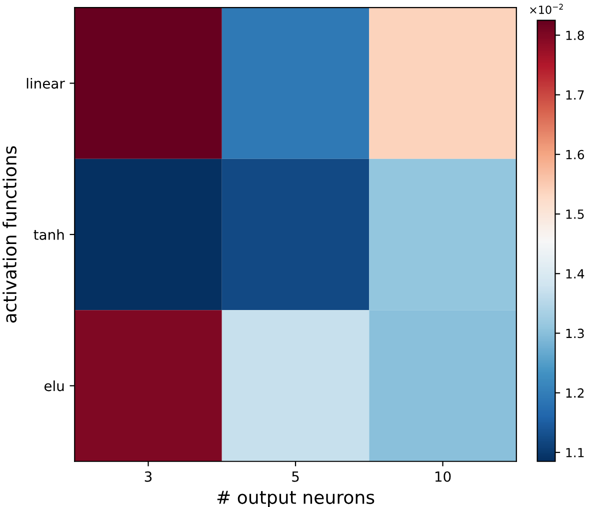 The image size is (597, 507). I want to click on y-tick-label: tanh, so click(49, 234).